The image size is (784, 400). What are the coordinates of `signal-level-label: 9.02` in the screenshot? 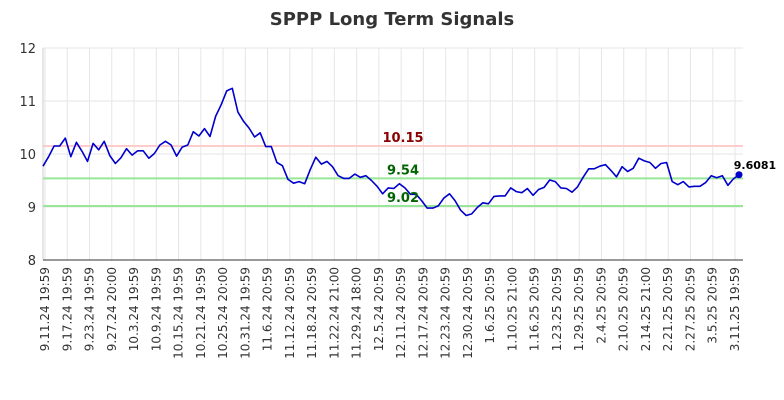 It's located at (403, 198).